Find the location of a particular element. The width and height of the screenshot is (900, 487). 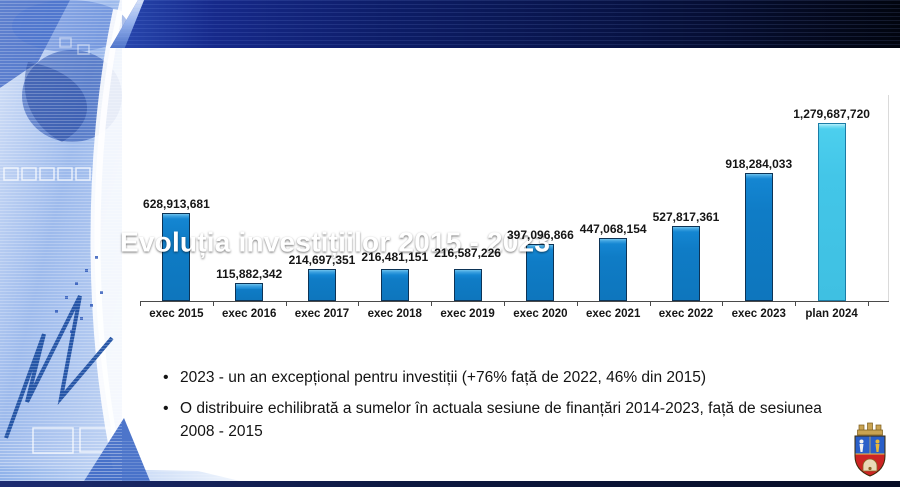

bar-value-label: 216,481,151 is located at coordinates (395, 257).